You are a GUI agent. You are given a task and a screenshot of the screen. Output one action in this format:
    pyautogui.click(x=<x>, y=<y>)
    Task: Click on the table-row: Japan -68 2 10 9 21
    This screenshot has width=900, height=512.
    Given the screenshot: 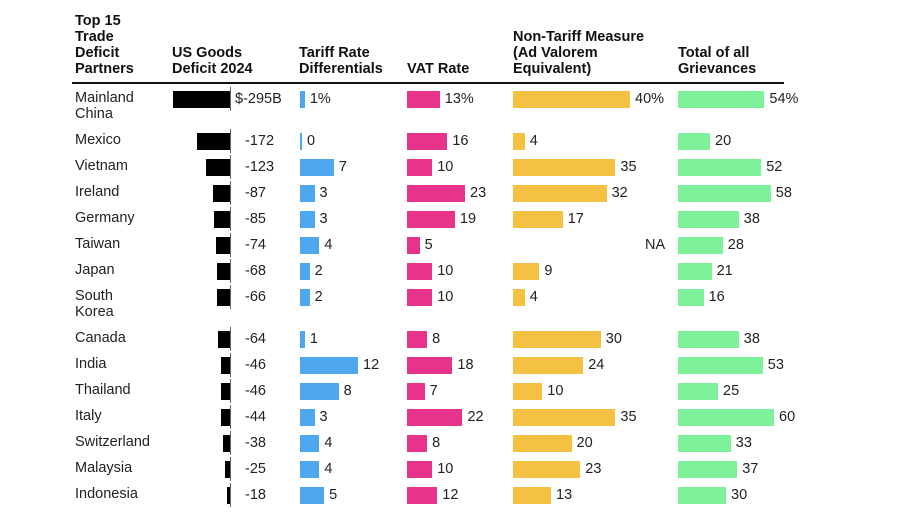 What is the action you would take?
    pyautogui.click(x=450, y=273)
    